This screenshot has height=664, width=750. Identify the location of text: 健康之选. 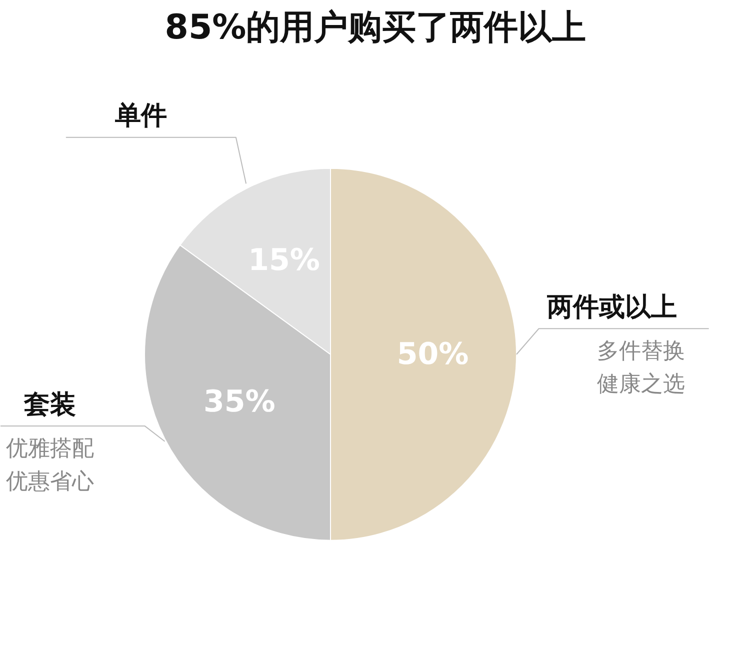
(640, 384).